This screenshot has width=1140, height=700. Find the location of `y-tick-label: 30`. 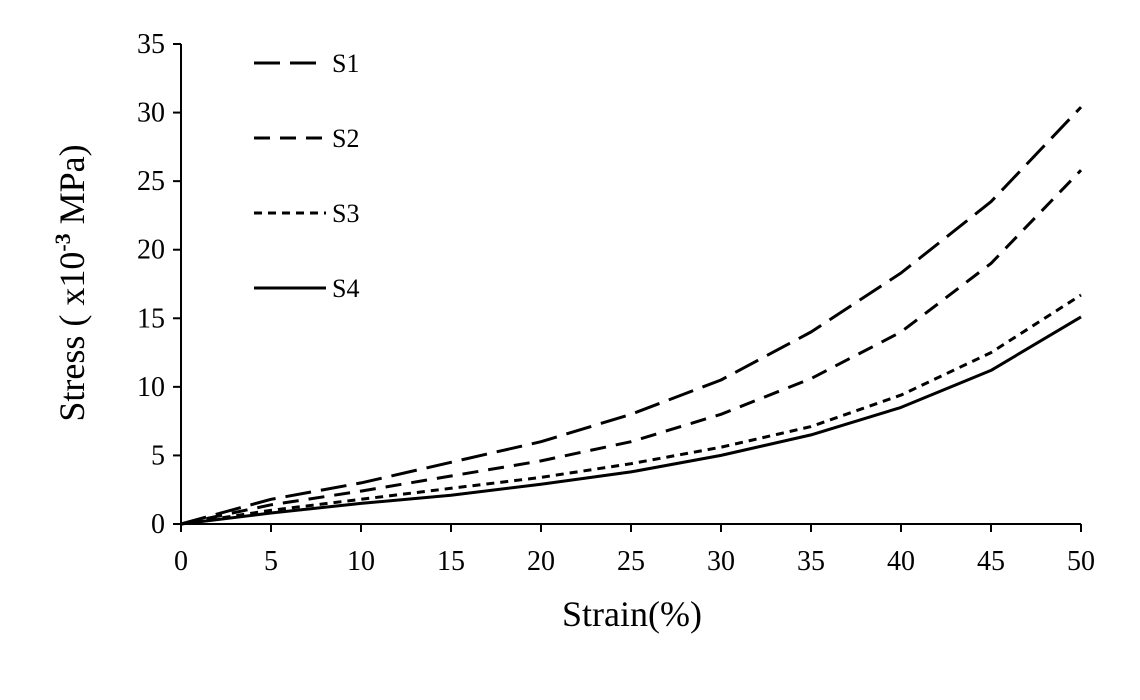

y-tick-label: 30 is located at coordinates (151, 113).